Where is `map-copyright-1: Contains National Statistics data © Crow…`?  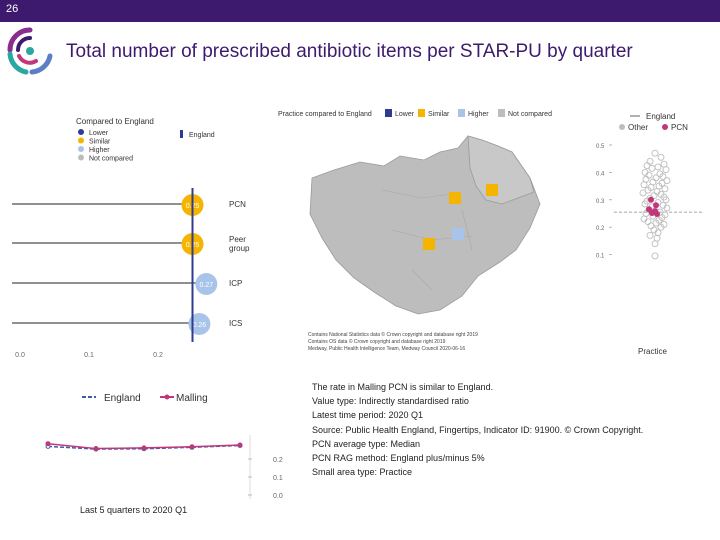 map-copyright-1: Contains National Statistics data © Crow… is located at coordinates (393, 334).